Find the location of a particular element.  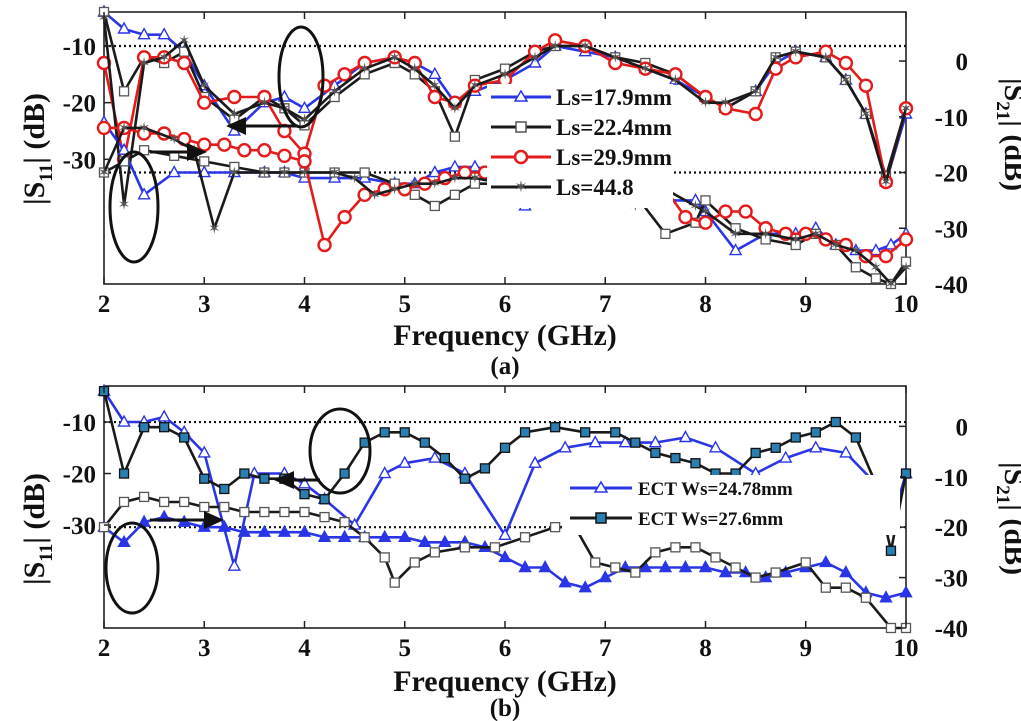

x-tick-label: 2 is located at coordinates (104, 304).